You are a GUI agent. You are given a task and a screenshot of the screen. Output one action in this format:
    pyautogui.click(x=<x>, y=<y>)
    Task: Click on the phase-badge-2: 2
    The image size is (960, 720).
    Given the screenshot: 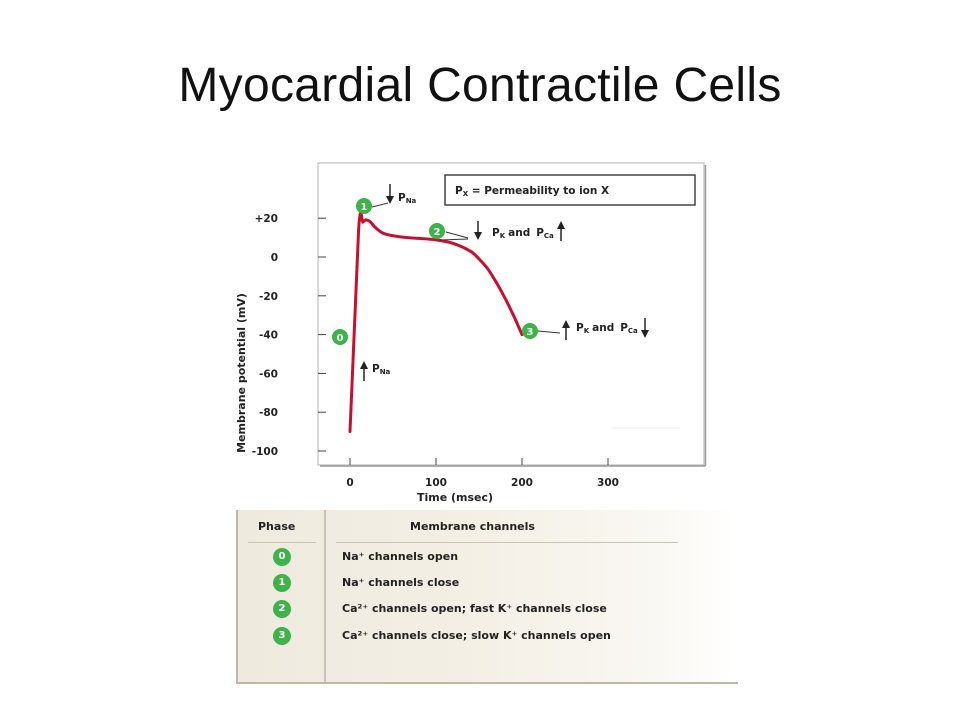 What is the action you would take?
    pyautogui.click(x=437, y=231)
    